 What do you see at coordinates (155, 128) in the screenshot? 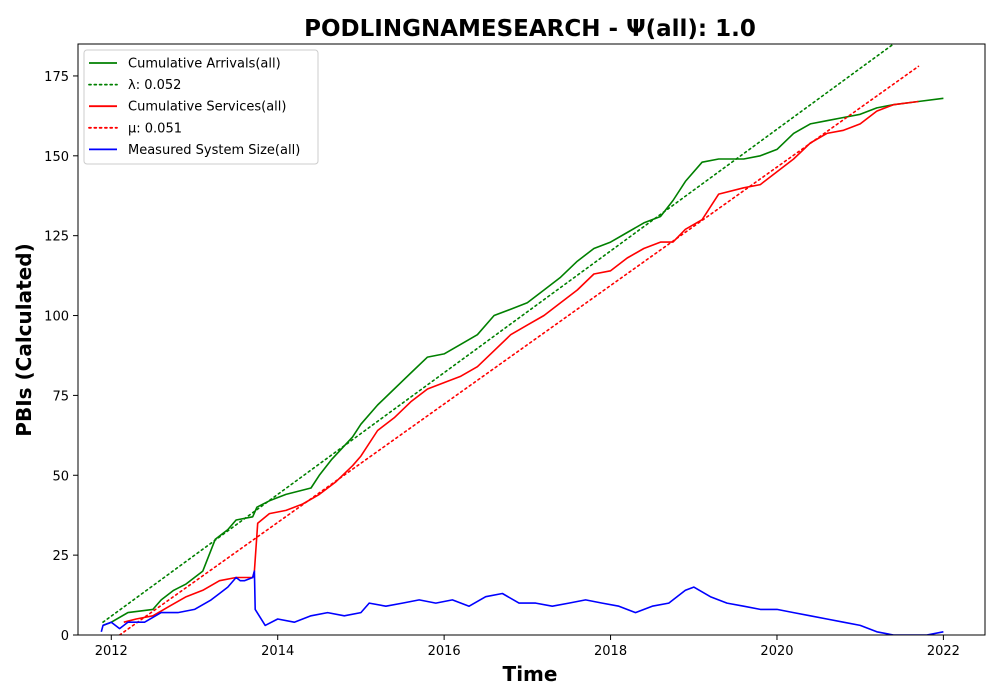
I see `legend-label: μ: 0.051` at bounding box center [155, 128].